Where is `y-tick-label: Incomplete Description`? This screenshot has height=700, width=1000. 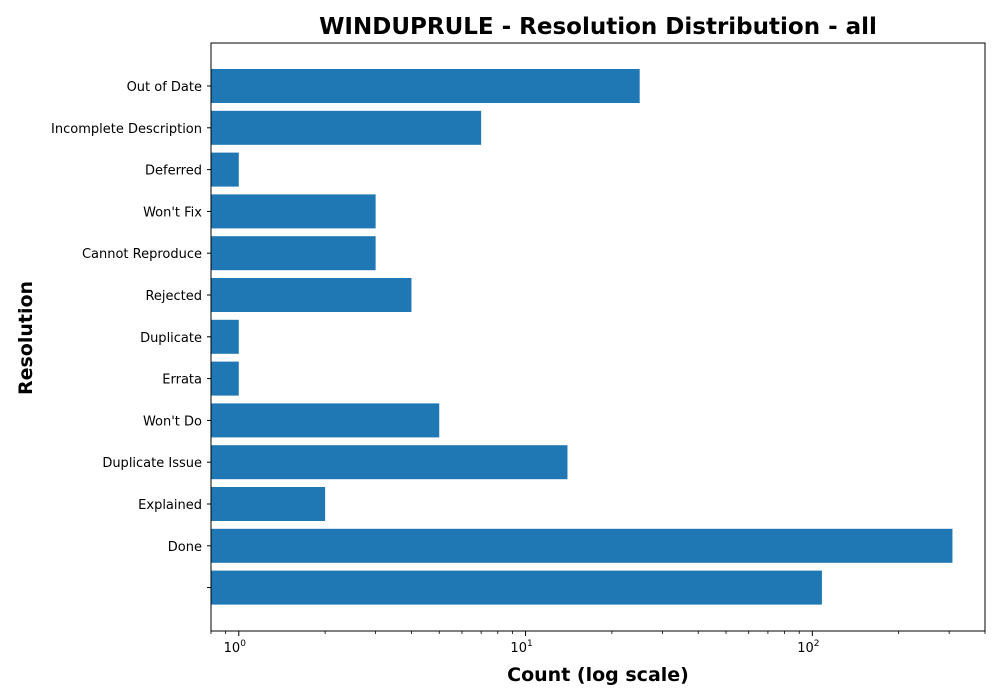 y-tick-label: Incomplete Description is located at coordinates (126, 129).